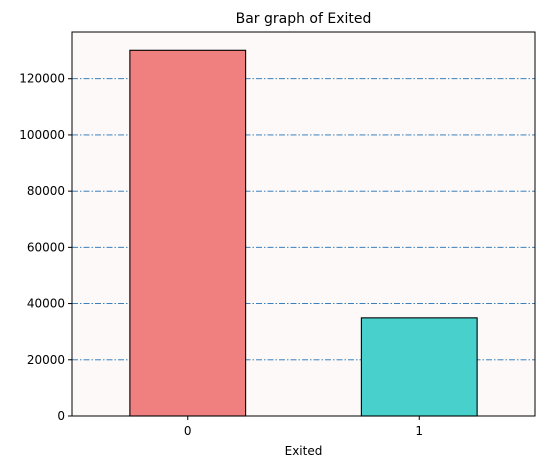 The image size is (547, 470). What do you see at coordinates (42, 135) in the screenshot?
I see `y-tick-label: 100000` at bounding box center [42, 135].